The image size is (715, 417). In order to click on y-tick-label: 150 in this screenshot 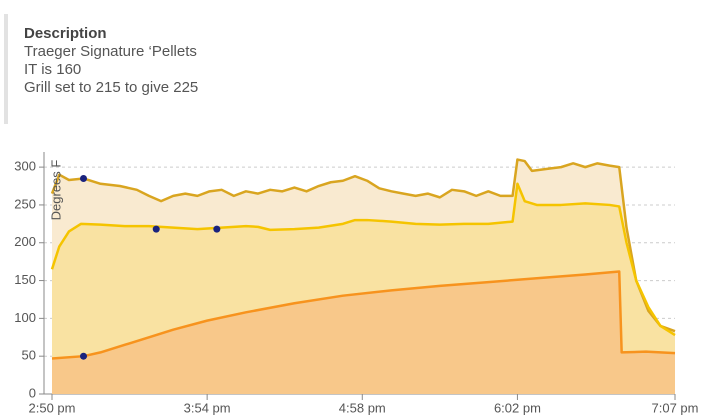, I will do `click(25, 279)`.